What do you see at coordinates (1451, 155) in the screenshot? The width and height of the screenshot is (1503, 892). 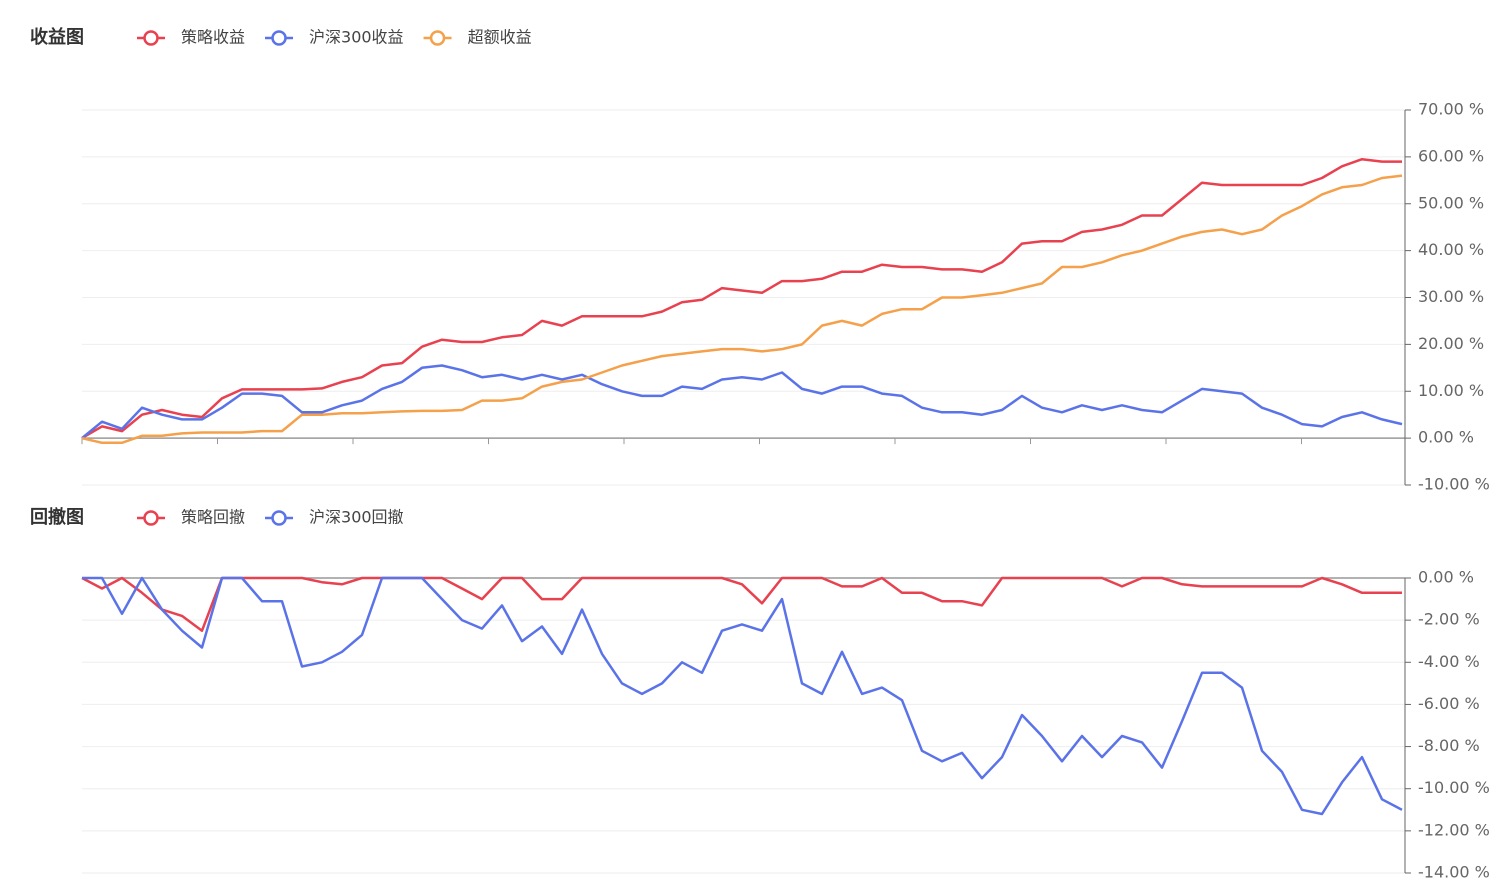 I see `y-tick-label: 60.00 %` at bounding box center [1451, 155].